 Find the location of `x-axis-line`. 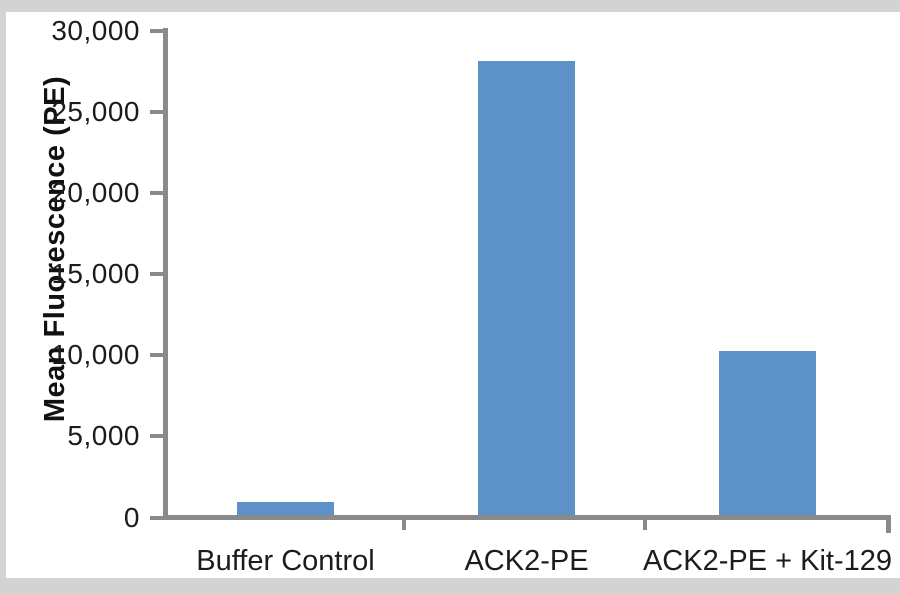

x-axis-line is located at coordinates (527, 517).